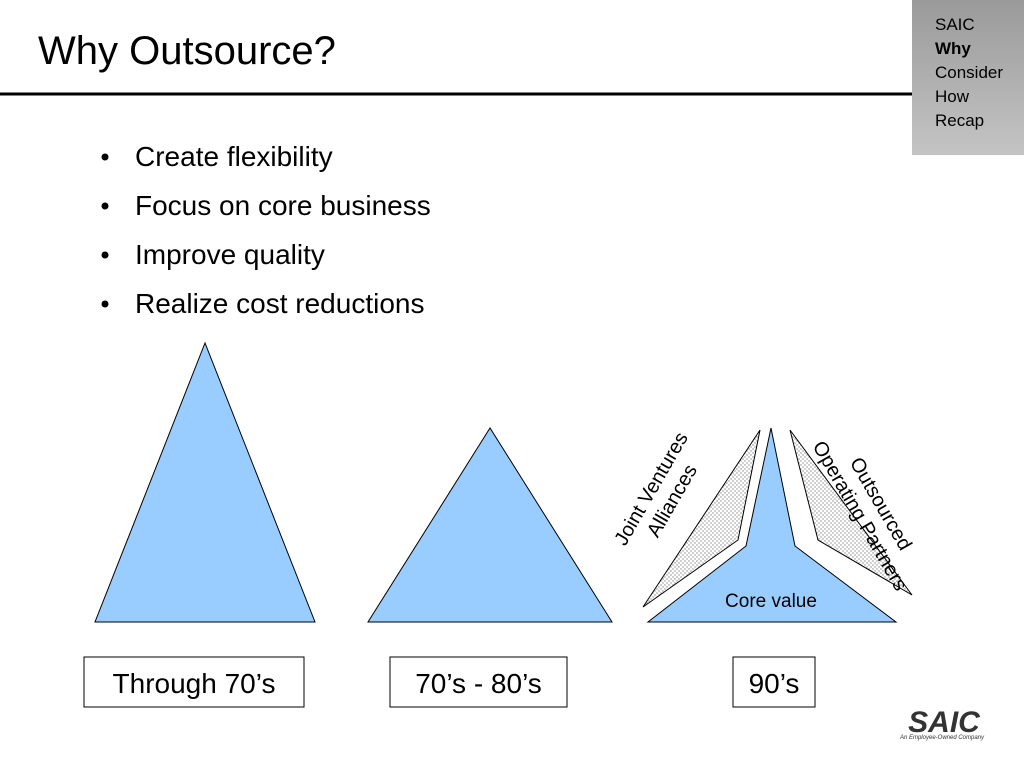 The width and height of the screenshot is (1024, 773). Describe the element at coordinates (952, 96) in the screenshot. I see `nav-item: How` at that location.